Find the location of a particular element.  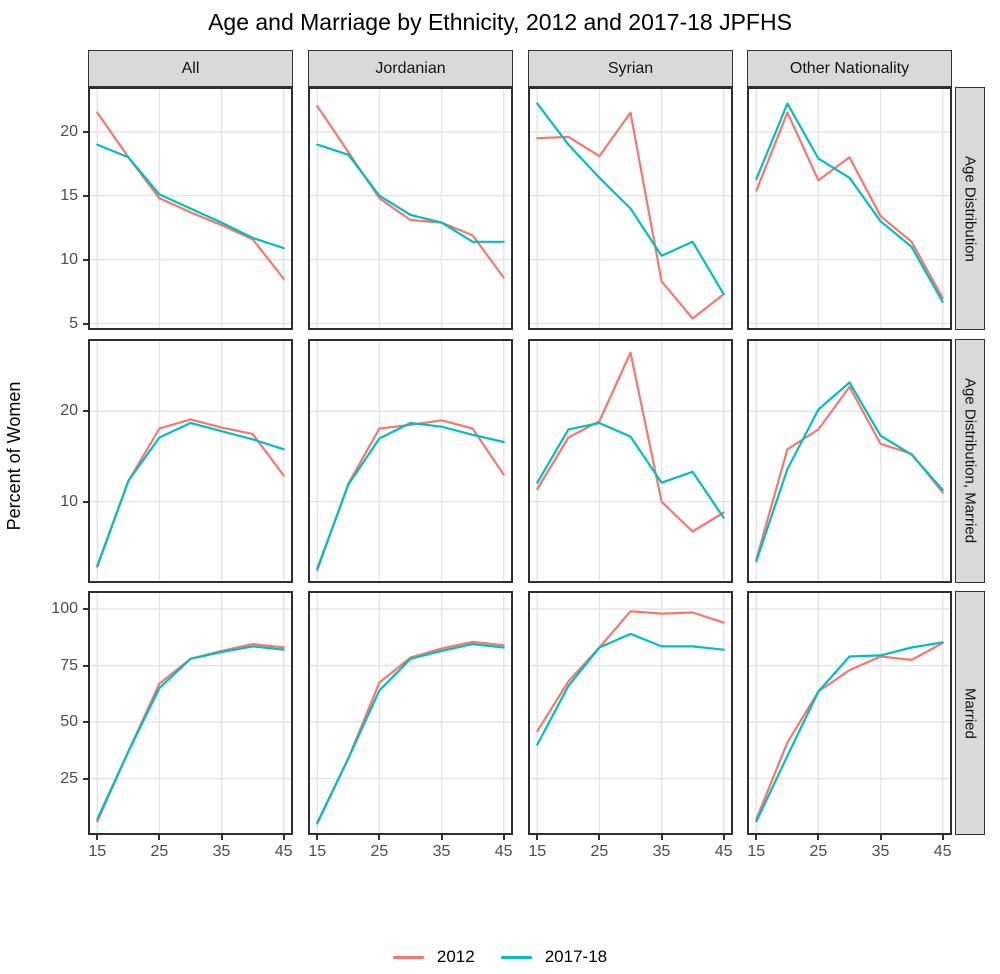

y-tick-label-50: 50 is located at coordinates (69, 722).